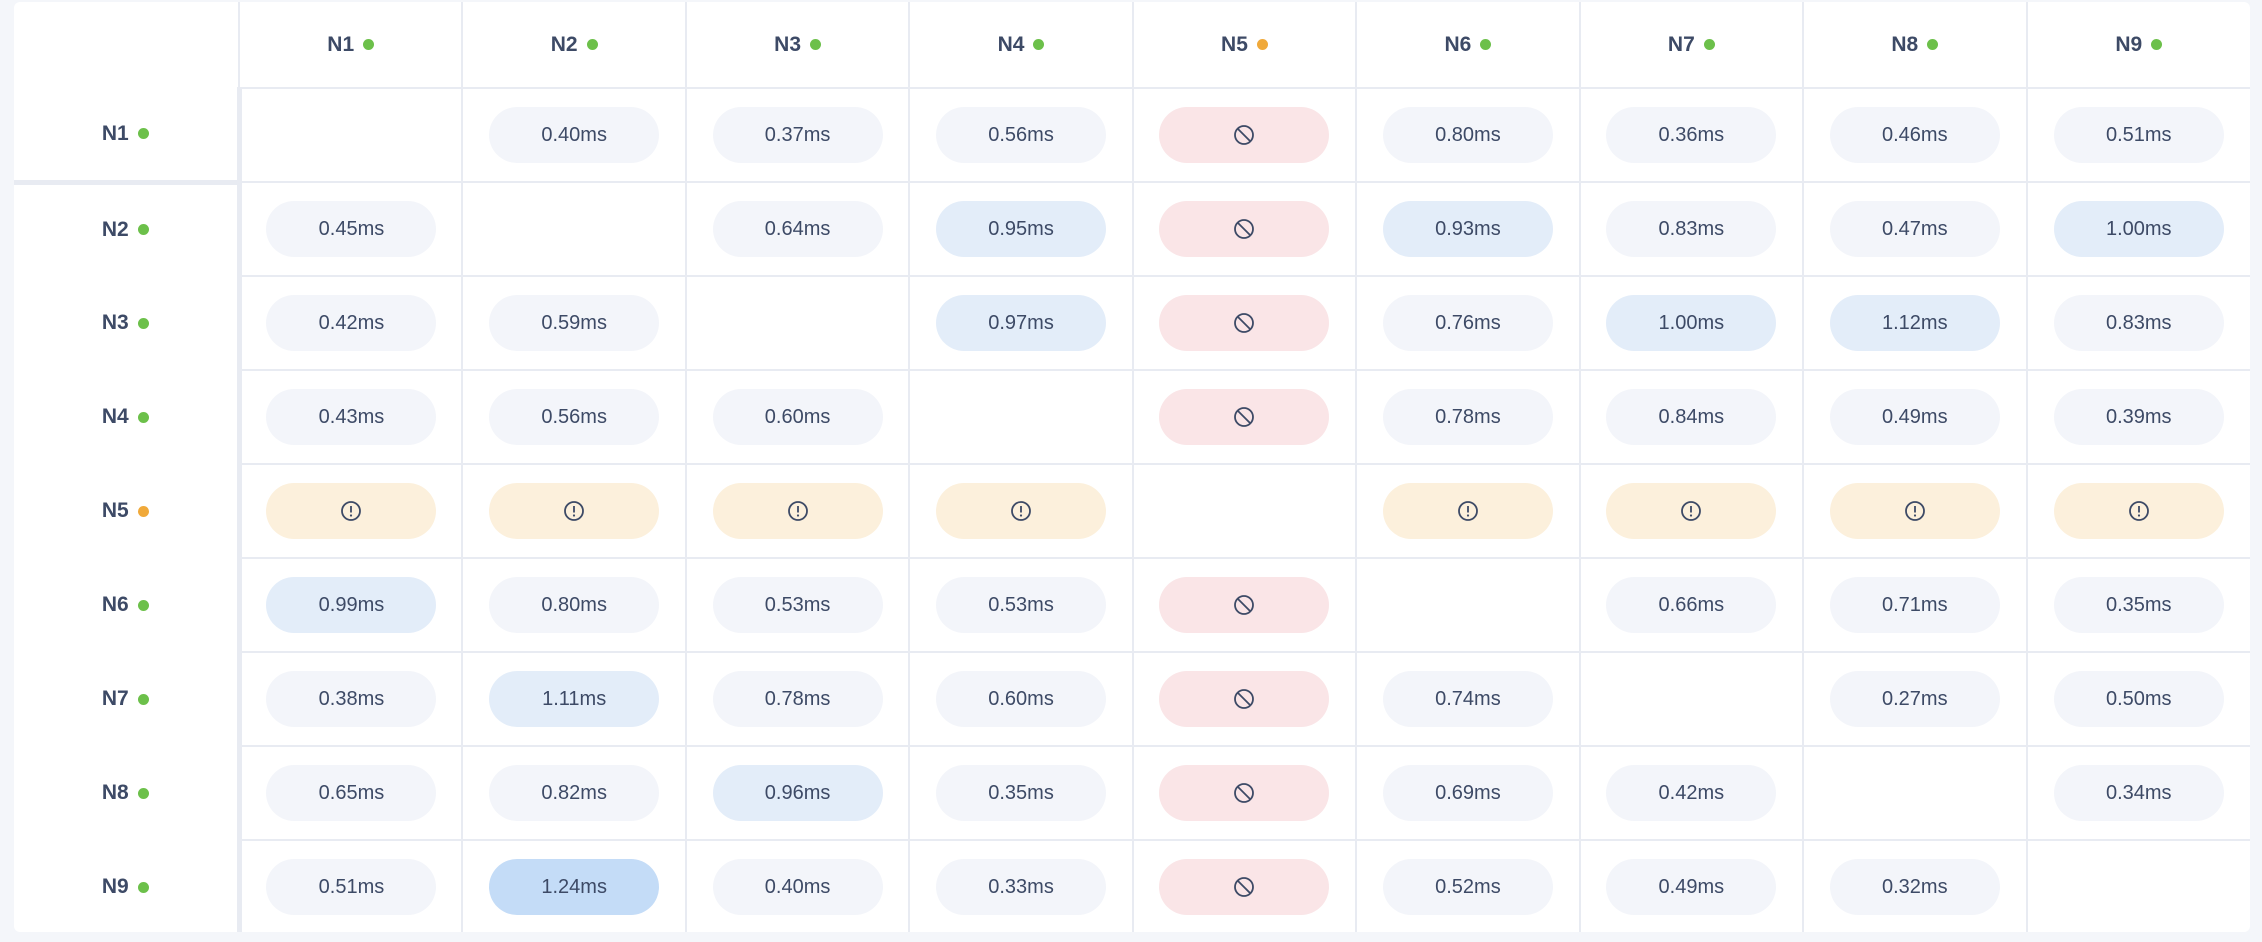 The image size is (2262, 942). Describe the element at coordinates (797, 135) in the screenshot. I see `latency-pill: 0.37ms` at that location.